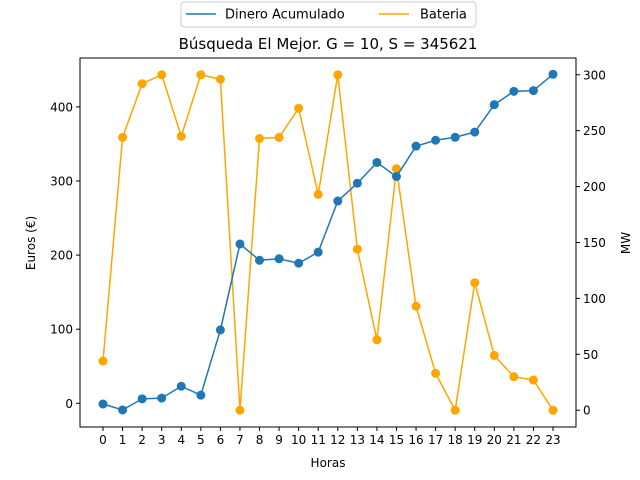 This screenshot has height=480, width=640. I want to click on x-tick-label: 23, so click(552, 440).